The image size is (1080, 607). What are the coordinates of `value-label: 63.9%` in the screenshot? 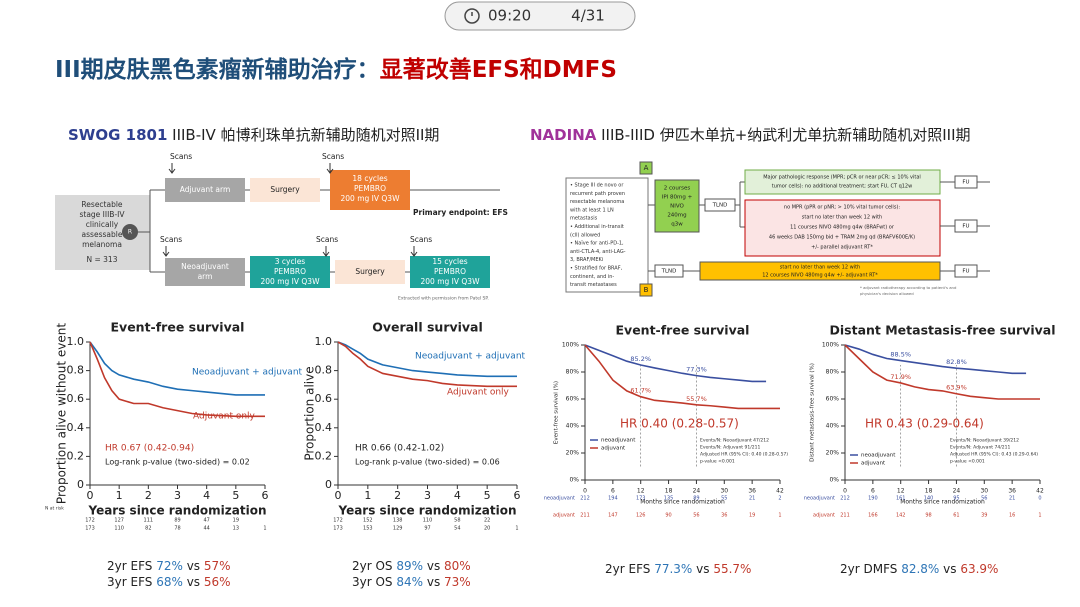 It's located at (956, 388).